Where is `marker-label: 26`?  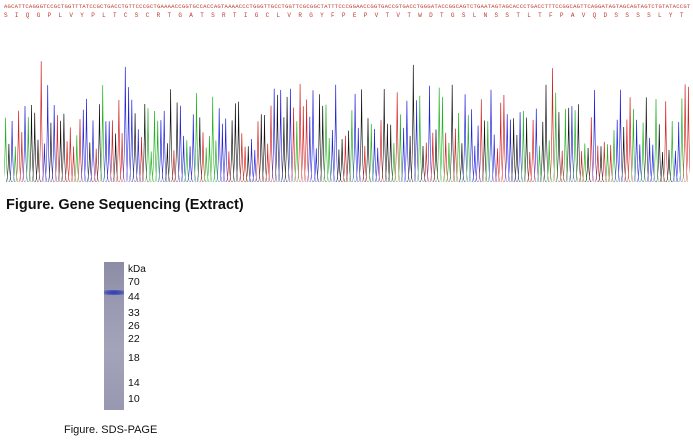 marker-label: 26 is located at coordinates (134, 326).